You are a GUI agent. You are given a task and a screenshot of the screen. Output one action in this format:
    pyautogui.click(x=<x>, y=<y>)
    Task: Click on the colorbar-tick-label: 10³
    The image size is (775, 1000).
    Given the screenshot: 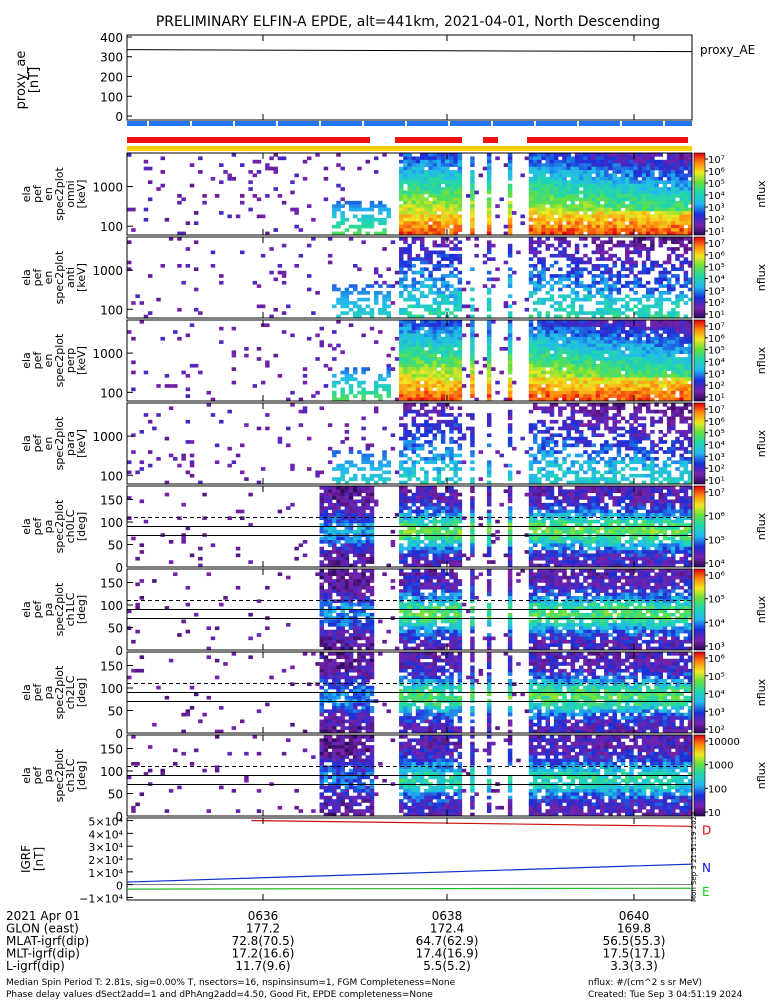 What is the action you would take?
    pyautogui.click(x=716, y=208)
    